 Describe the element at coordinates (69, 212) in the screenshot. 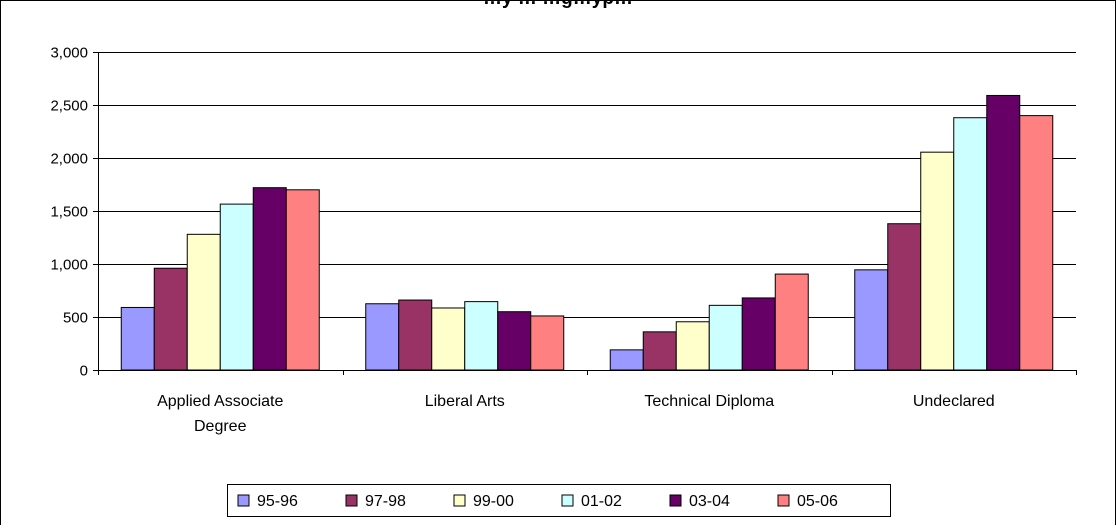

I see `y-tick-label: 1,500` at that location.